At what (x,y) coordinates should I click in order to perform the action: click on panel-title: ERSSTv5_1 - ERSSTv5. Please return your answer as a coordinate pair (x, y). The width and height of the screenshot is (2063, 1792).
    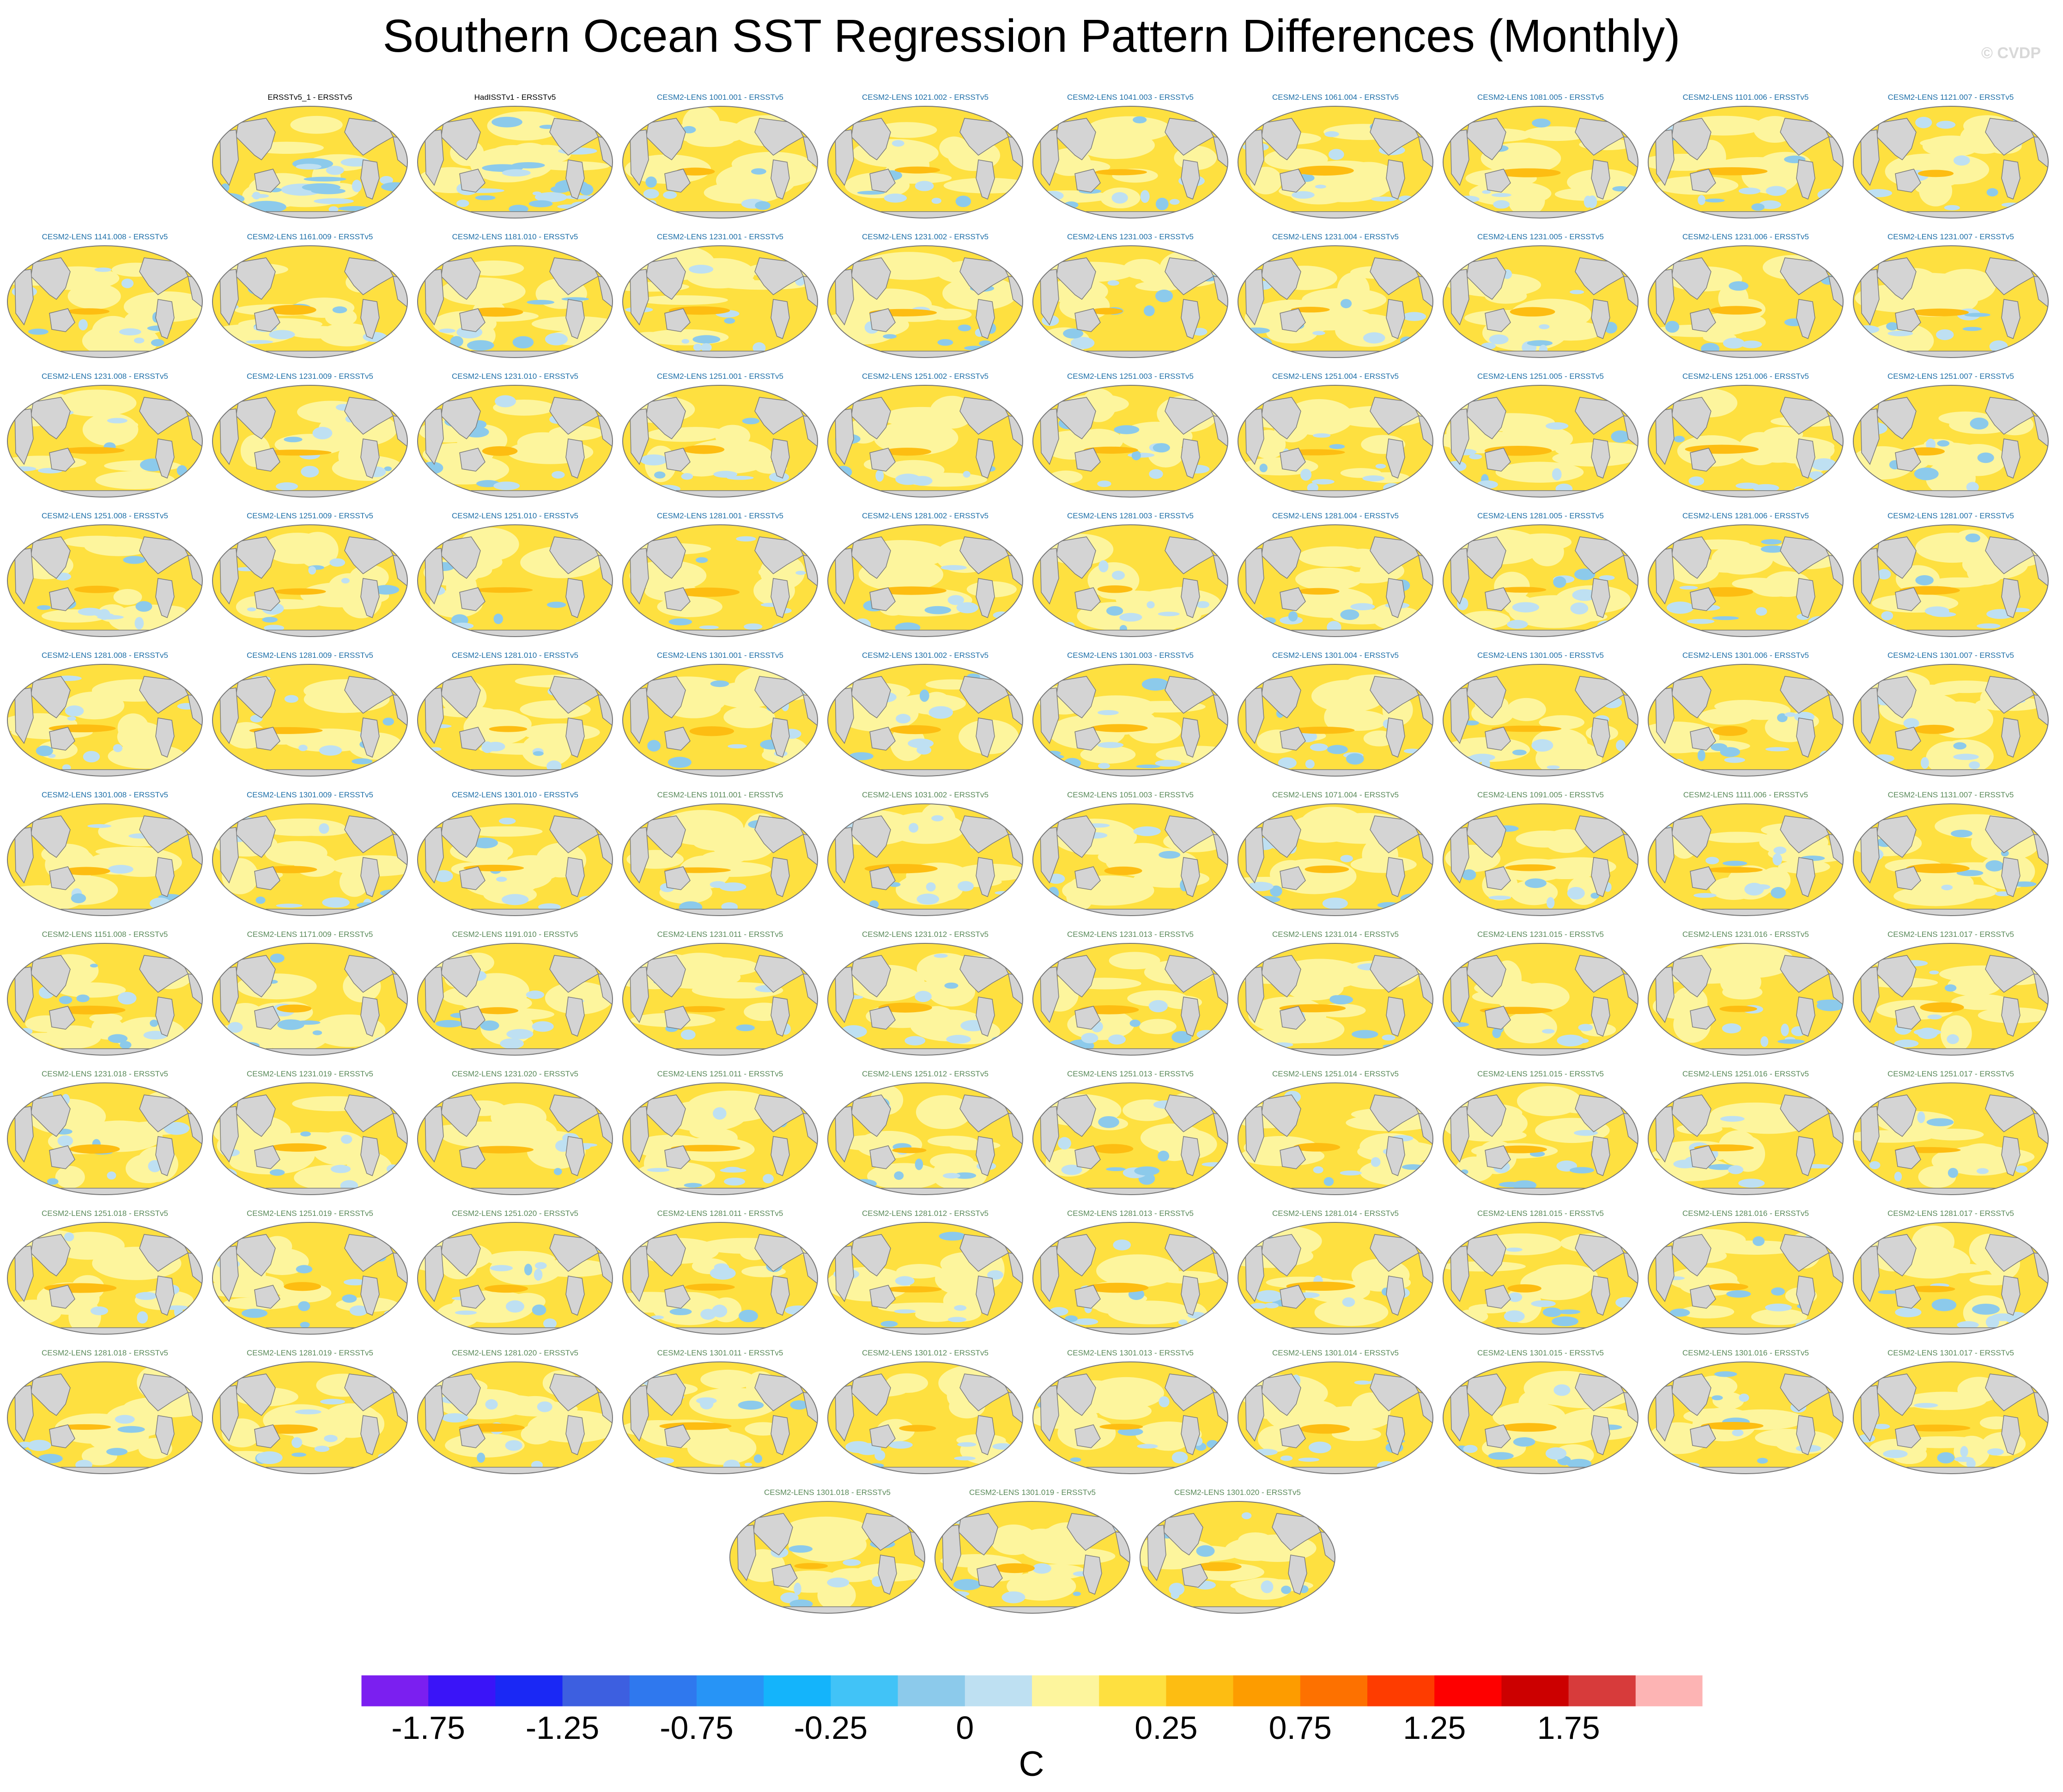
    Looking at the image, I should click on (309, 97).